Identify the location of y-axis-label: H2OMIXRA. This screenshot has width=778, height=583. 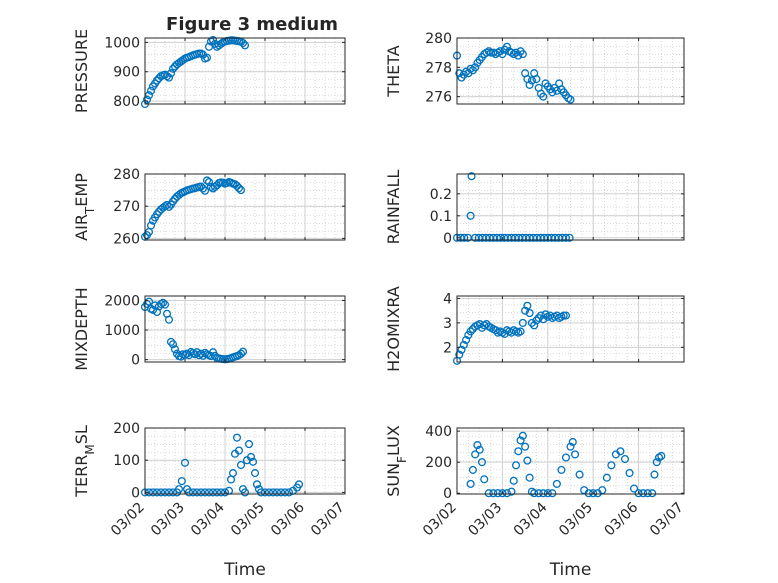
(393, 329).